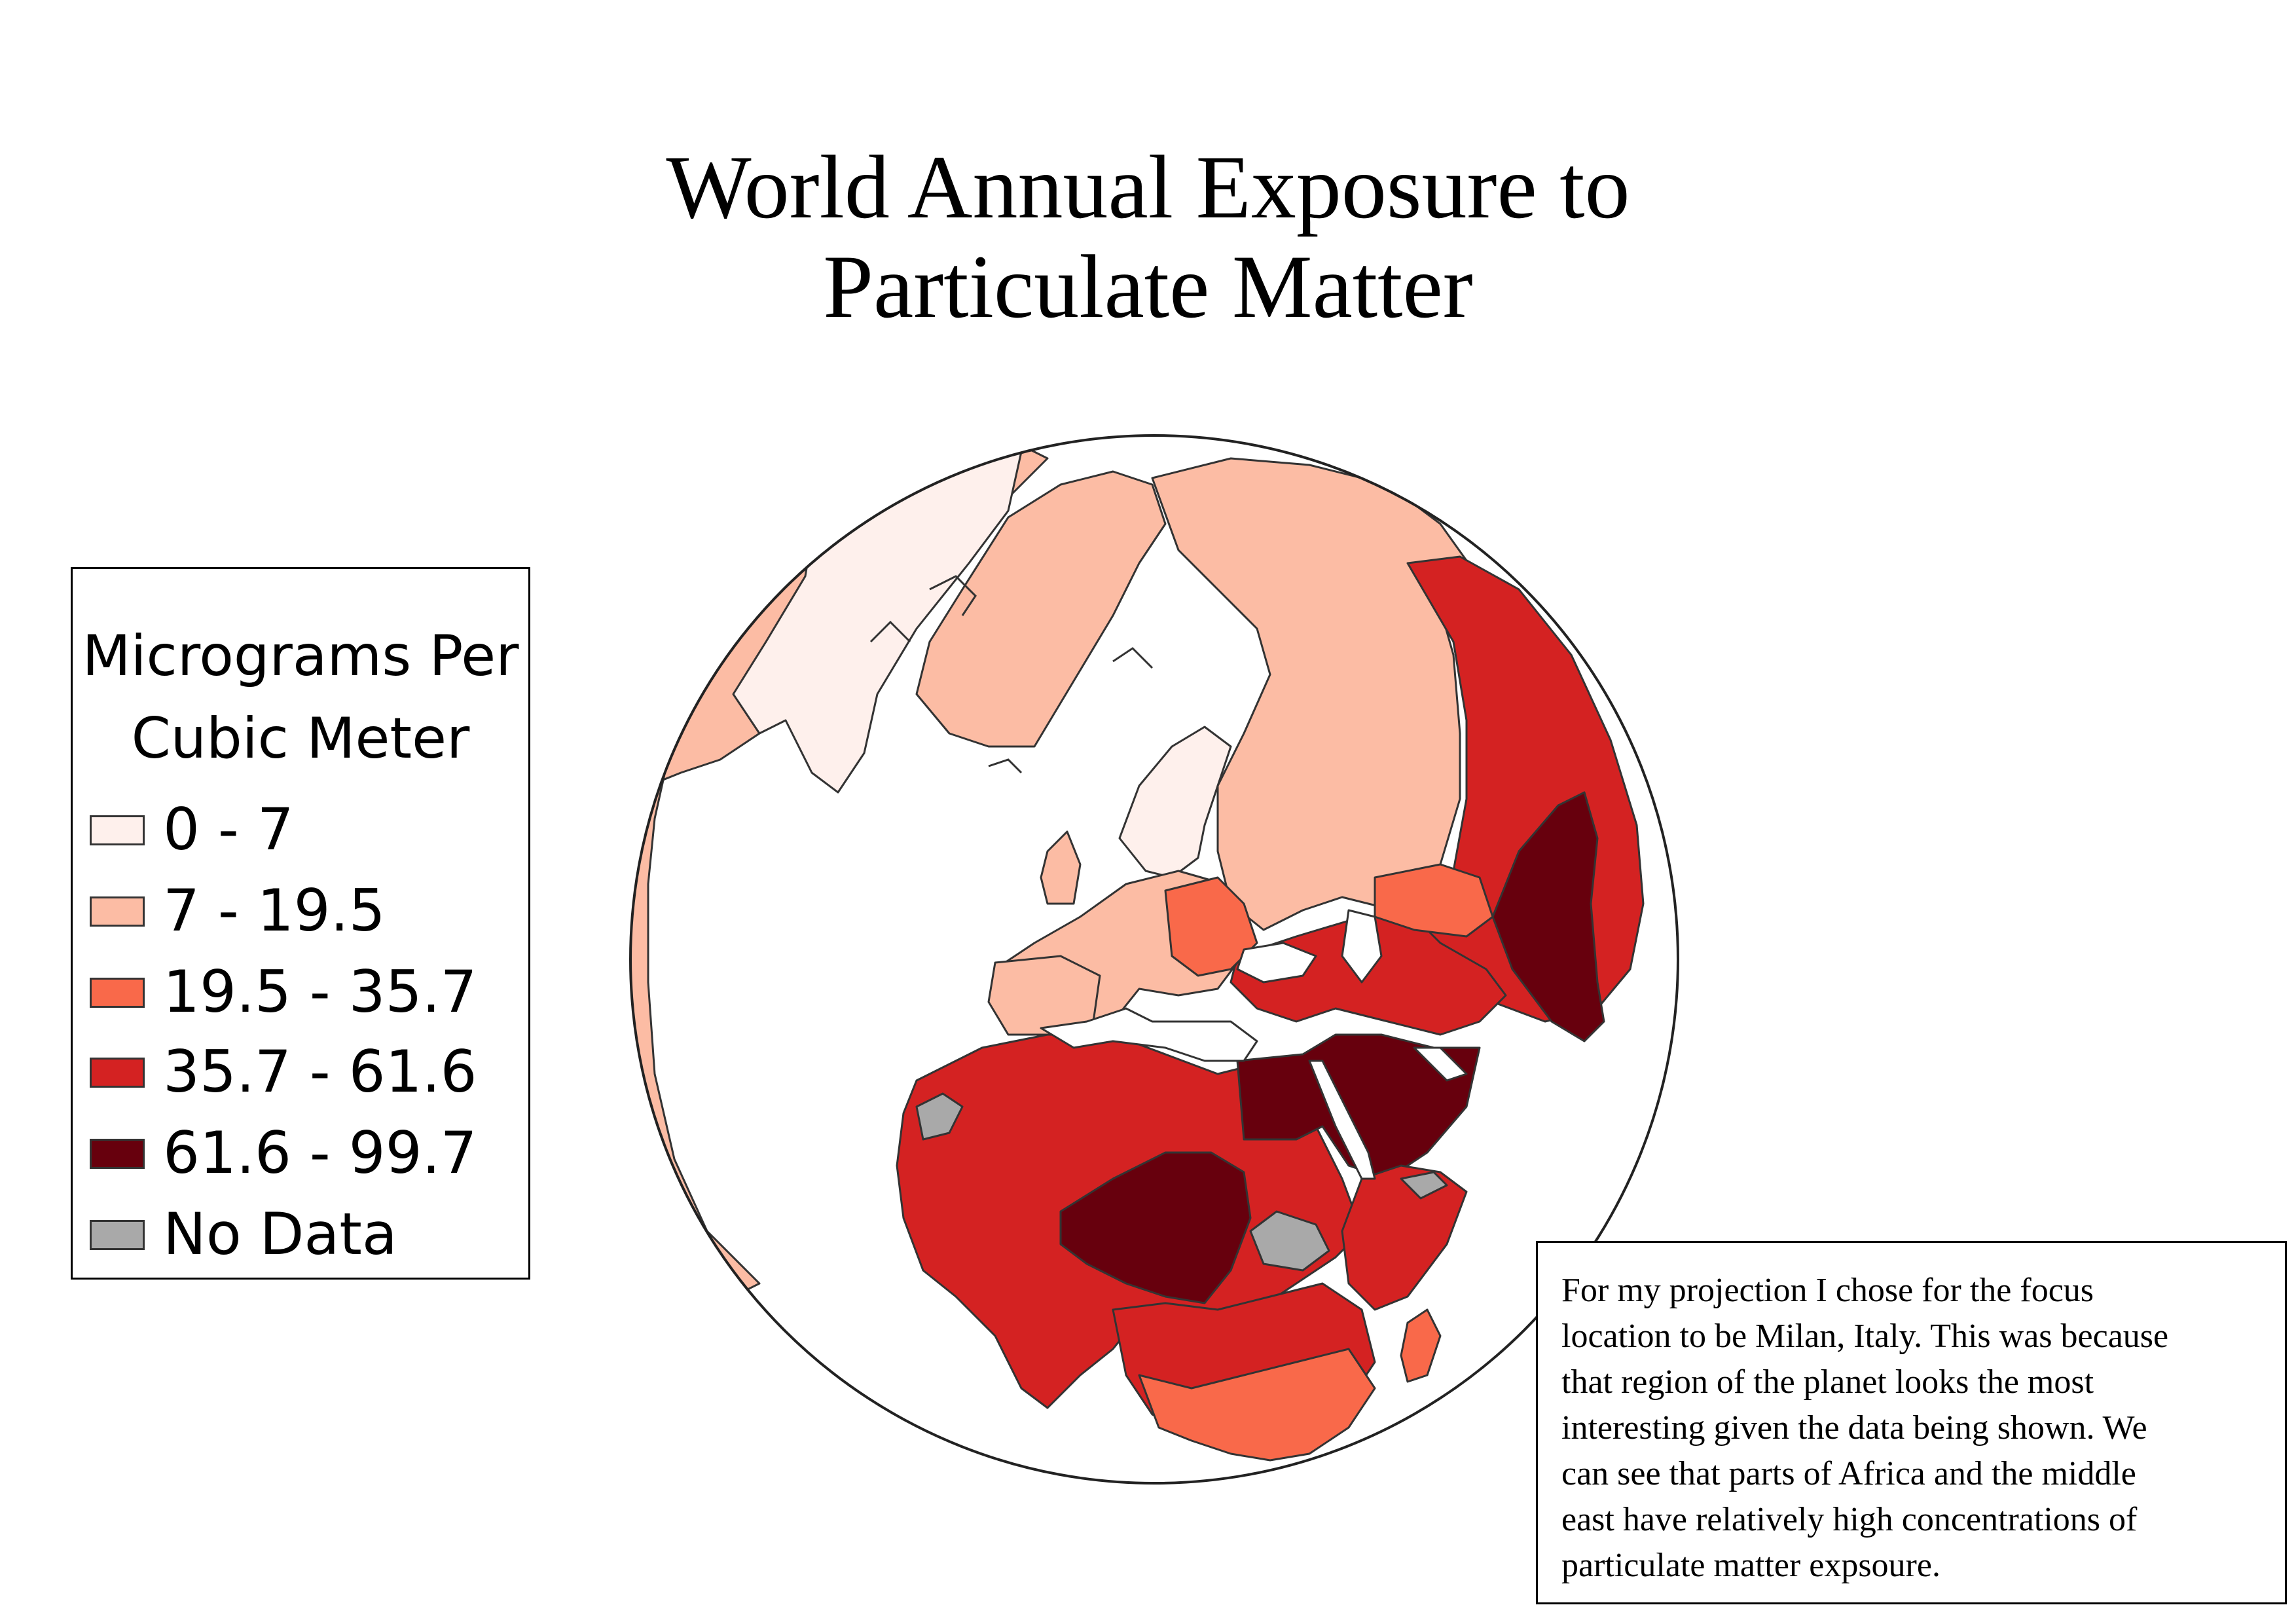  I want to click on legend-label-0-7: 0 - 7, so click(228, 829).